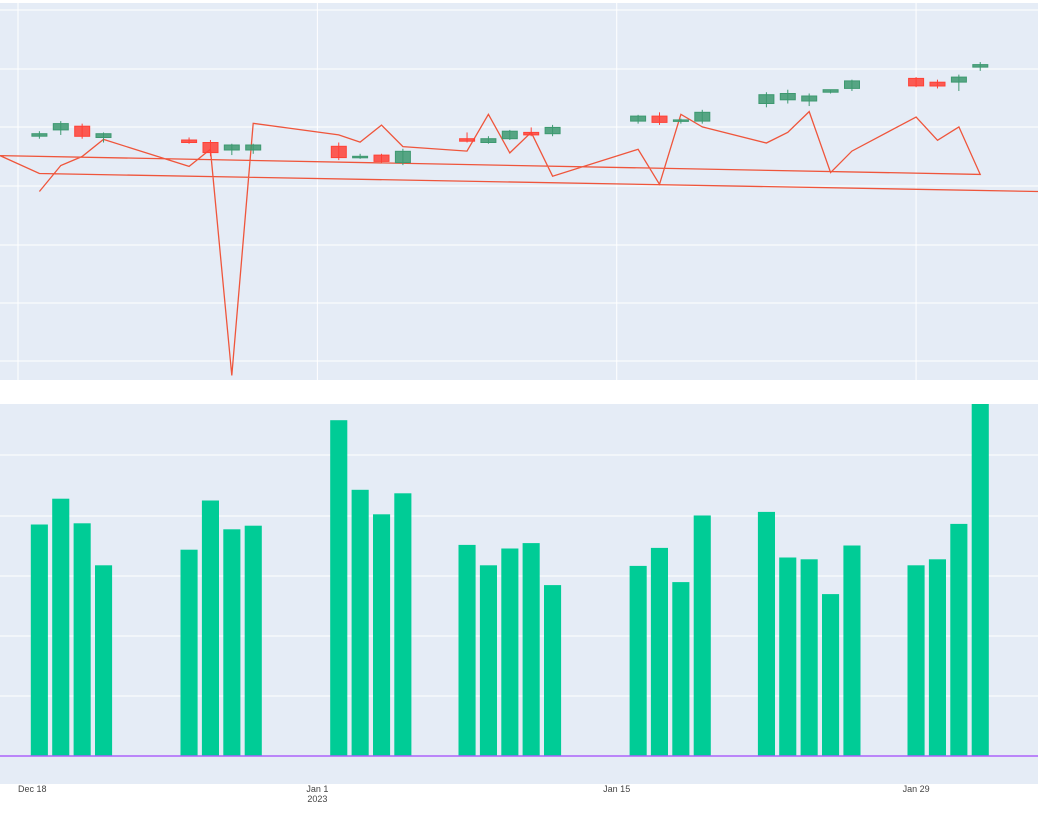 The width and height of the screenshot is (1038, 828). Describe the element at coordinates (317, 789) in the screenshot. I see `x-tick-label: Jan 1` at that location.